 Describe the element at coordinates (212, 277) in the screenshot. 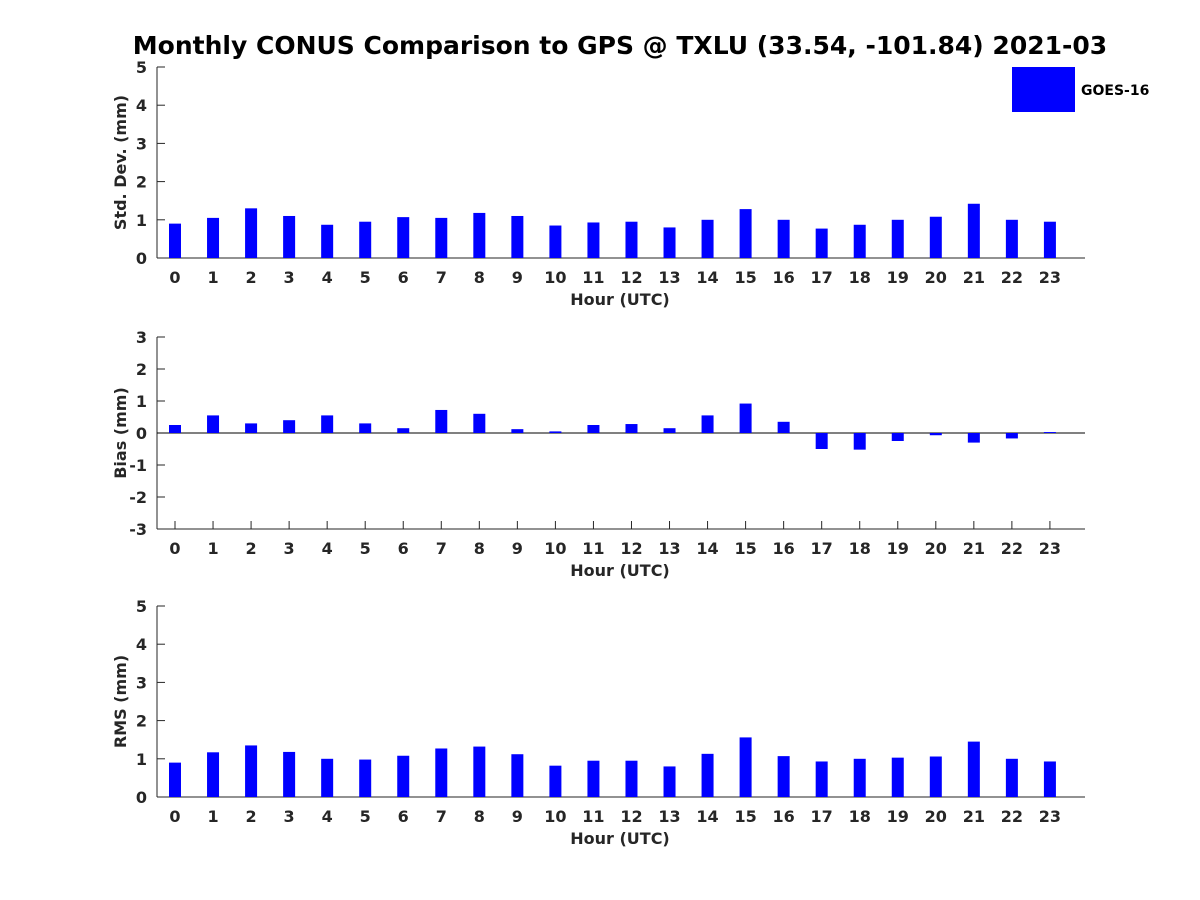

I see `x-tick-label: 1` at that location.